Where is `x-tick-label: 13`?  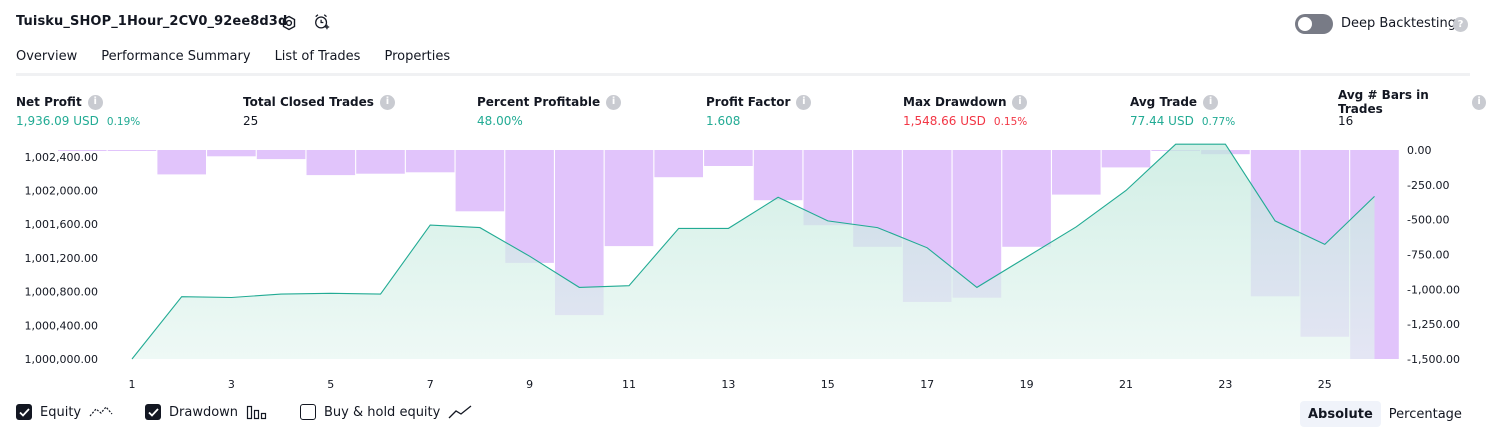
x-tick-label: 13 is located at coordinates (728, 384).